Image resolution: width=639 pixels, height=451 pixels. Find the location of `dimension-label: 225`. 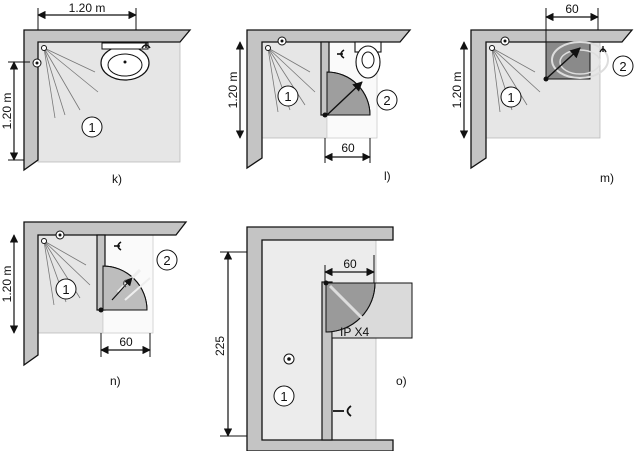

dimension-label: 225 is located at coordinates (220, 346).